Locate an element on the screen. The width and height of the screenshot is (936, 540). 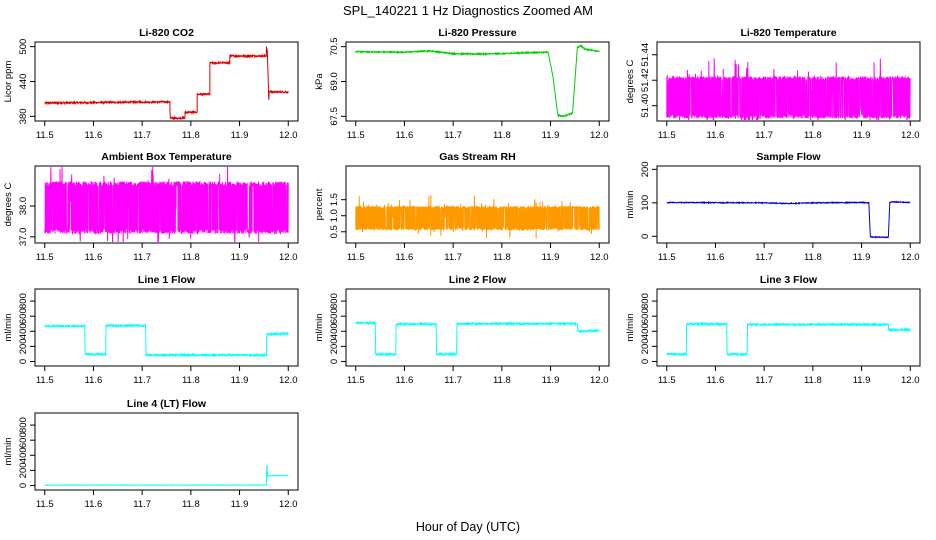
chart-title: Line 2 Flow is located at coordinates (478, 280).